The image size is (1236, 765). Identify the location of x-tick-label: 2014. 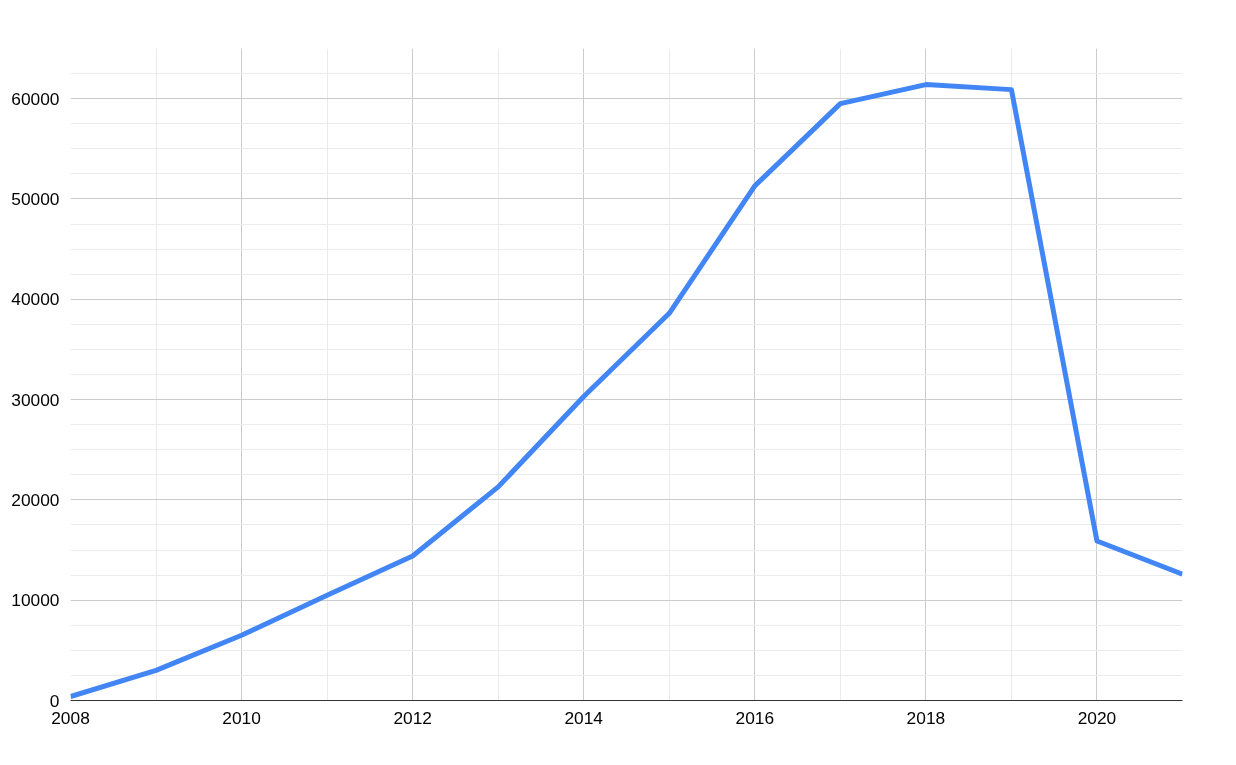
(584, 717).